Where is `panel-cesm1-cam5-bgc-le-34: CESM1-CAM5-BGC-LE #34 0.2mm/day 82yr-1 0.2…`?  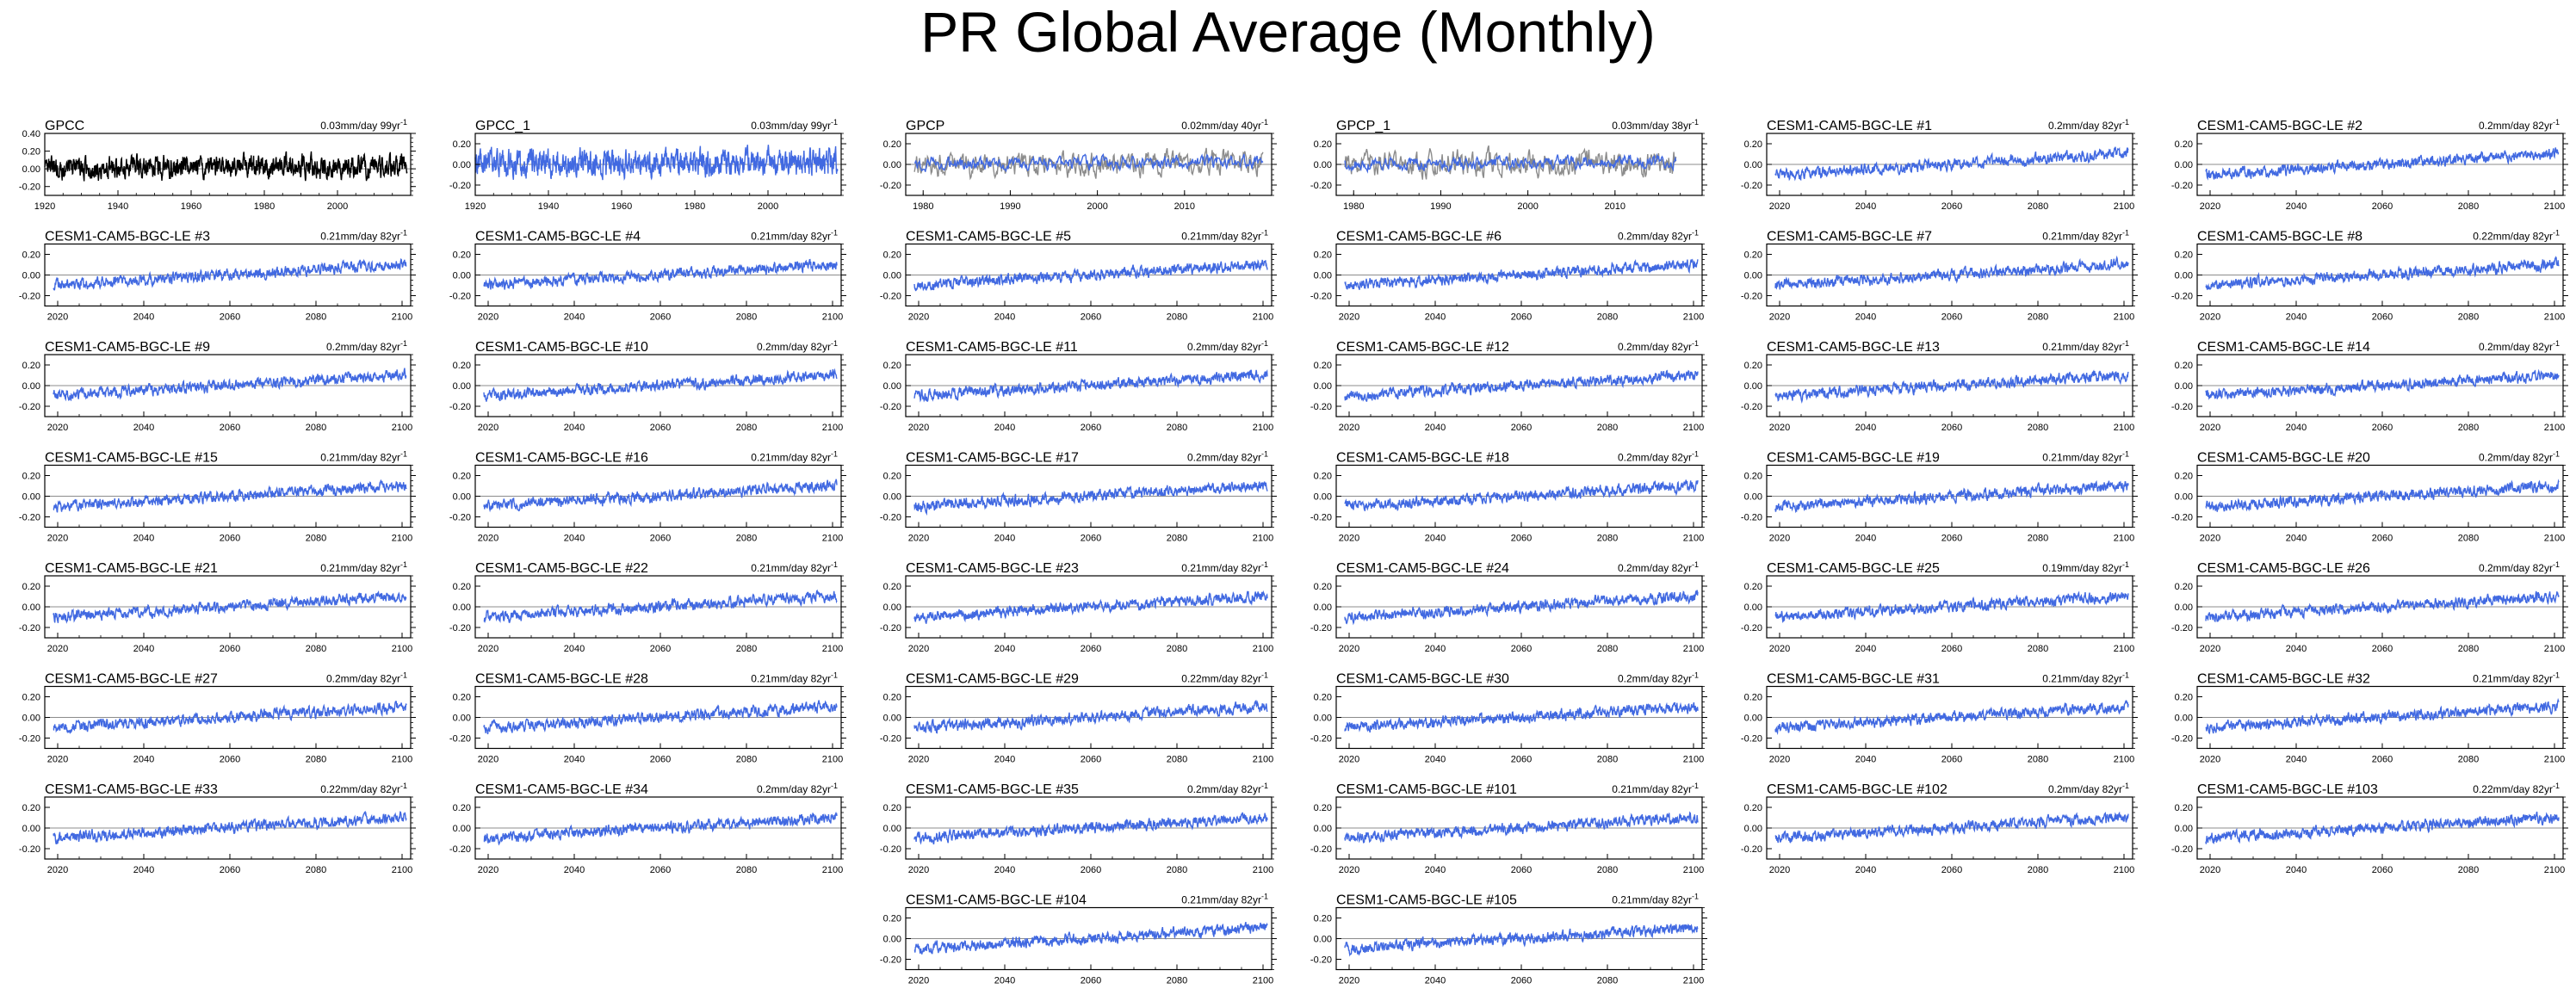 panel-cesm1-cam5-bgc-le-34: CESM1-CAM5-BGC-LE #34 0.2mm/day 82yr-1 0.2… is located at coordinates (647, 828).